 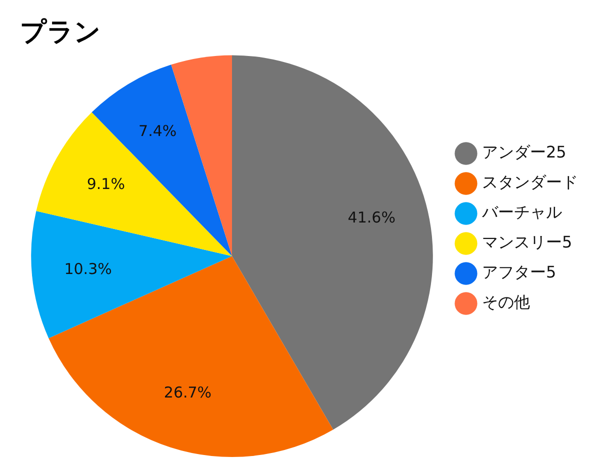 What do you see at coordinates (527, 242) in the screenshot?
I see `legend-label: マンスリー5` at bounding box center [527, 242].